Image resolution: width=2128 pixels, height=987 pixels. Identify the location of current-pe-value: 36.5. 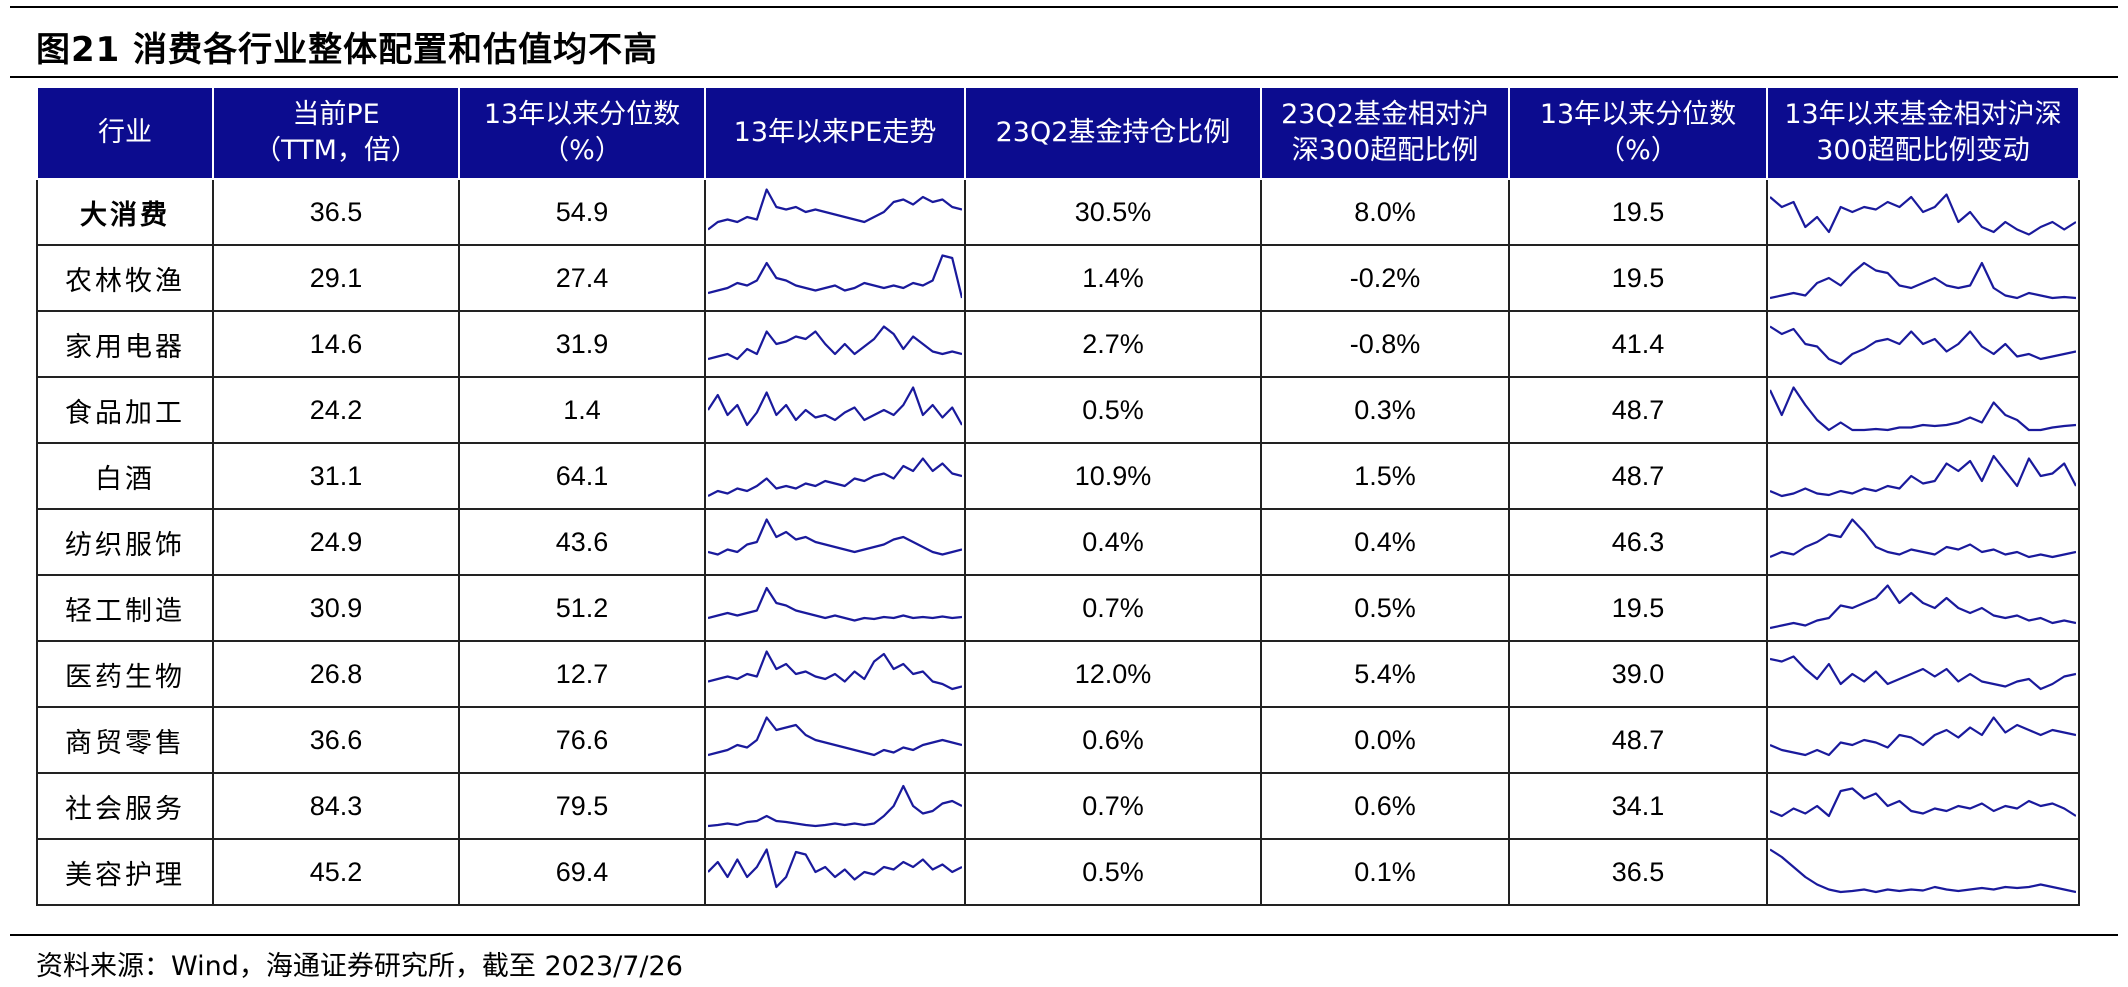
(336, 212).